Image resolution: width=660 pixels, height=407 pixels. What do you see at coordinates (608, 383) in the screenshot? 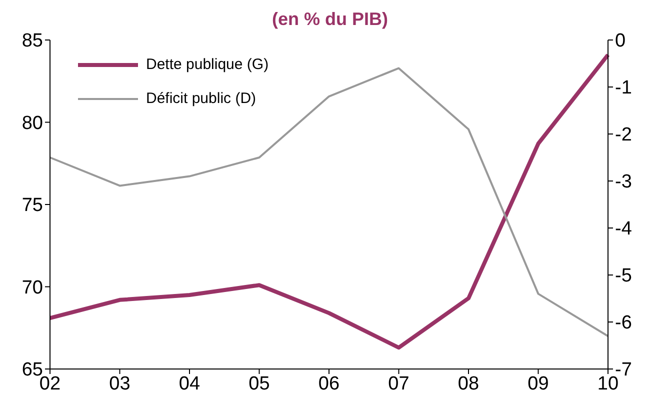
I see `x-tick-label: 10` at bounding box center [608, 383].